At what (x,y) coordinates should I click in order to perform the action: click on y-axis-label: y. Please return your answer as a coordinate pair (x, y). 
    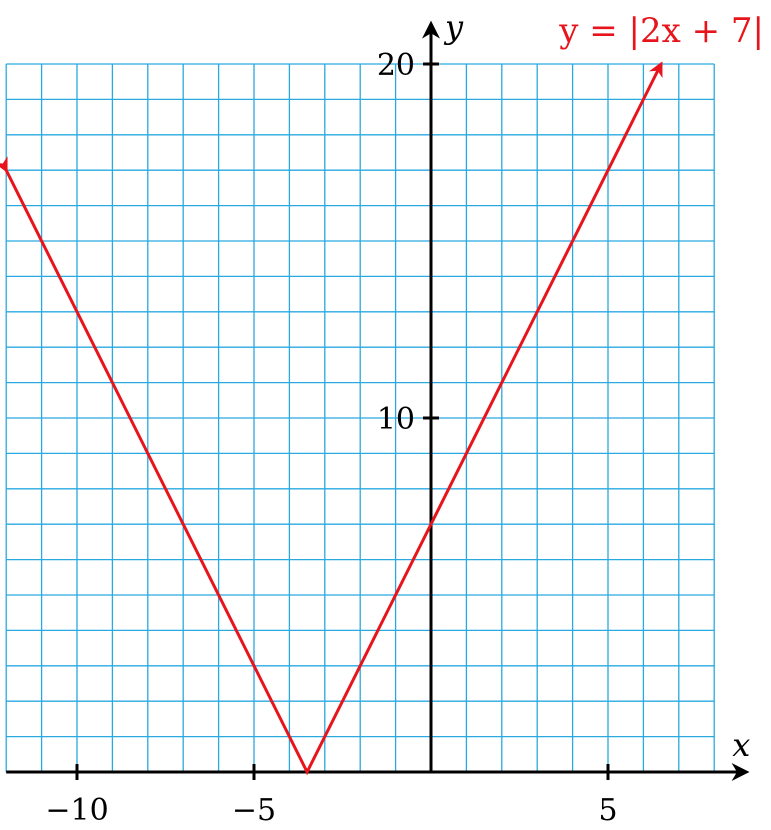
    Looking at the image, I should click on (453, 27).